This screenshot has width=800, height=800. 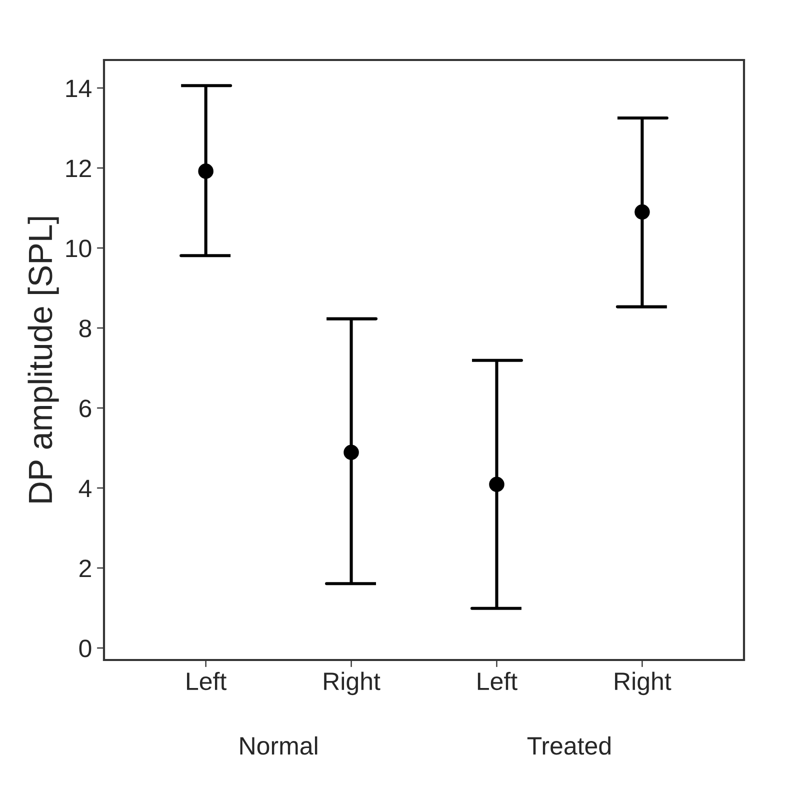 What do you see at coordinates (79, 249) in the screenshot?
I see `y-tick-label: 10` at bounding box center [79, 249].